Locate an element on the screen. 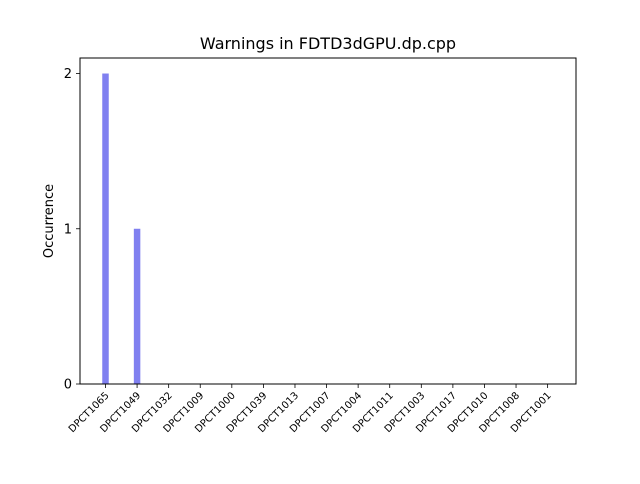 The image size is (640, 484). bars is located at coordinates (121, 229).